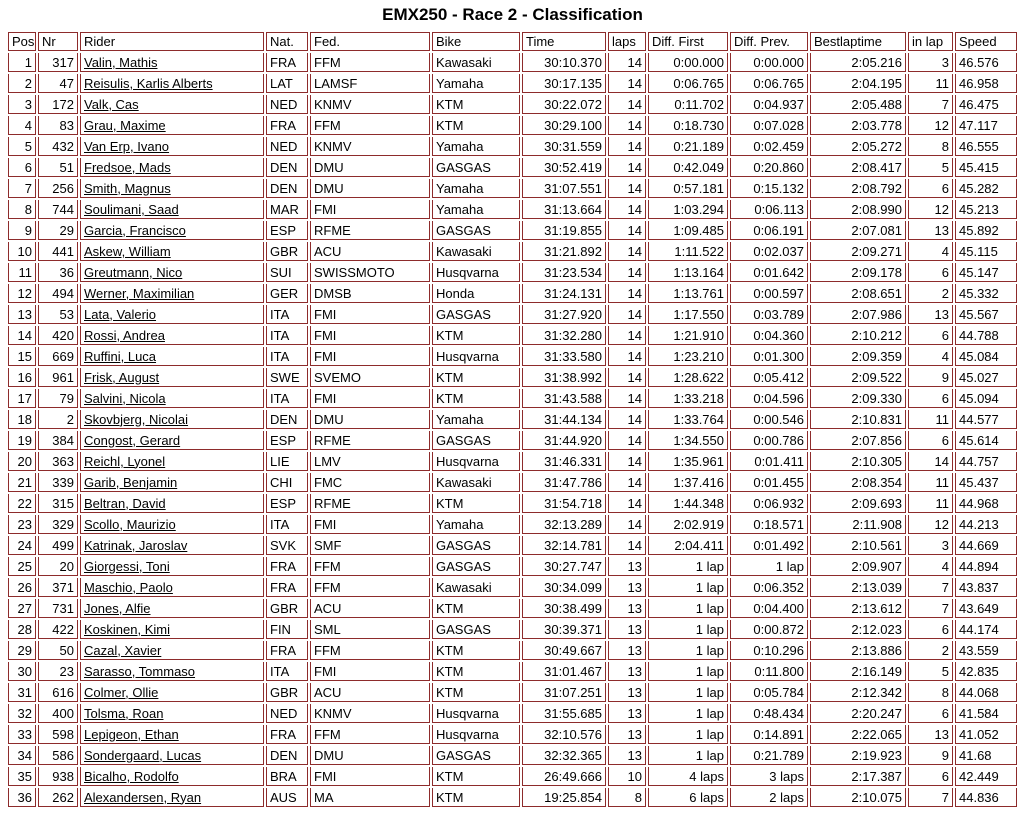 Image resolution: width=1025 pixels, height=839 pixels. Describe the element at coordinates (125, 398) in the screenshot. I see `rider-link: Salvini, Nicola` at that location.